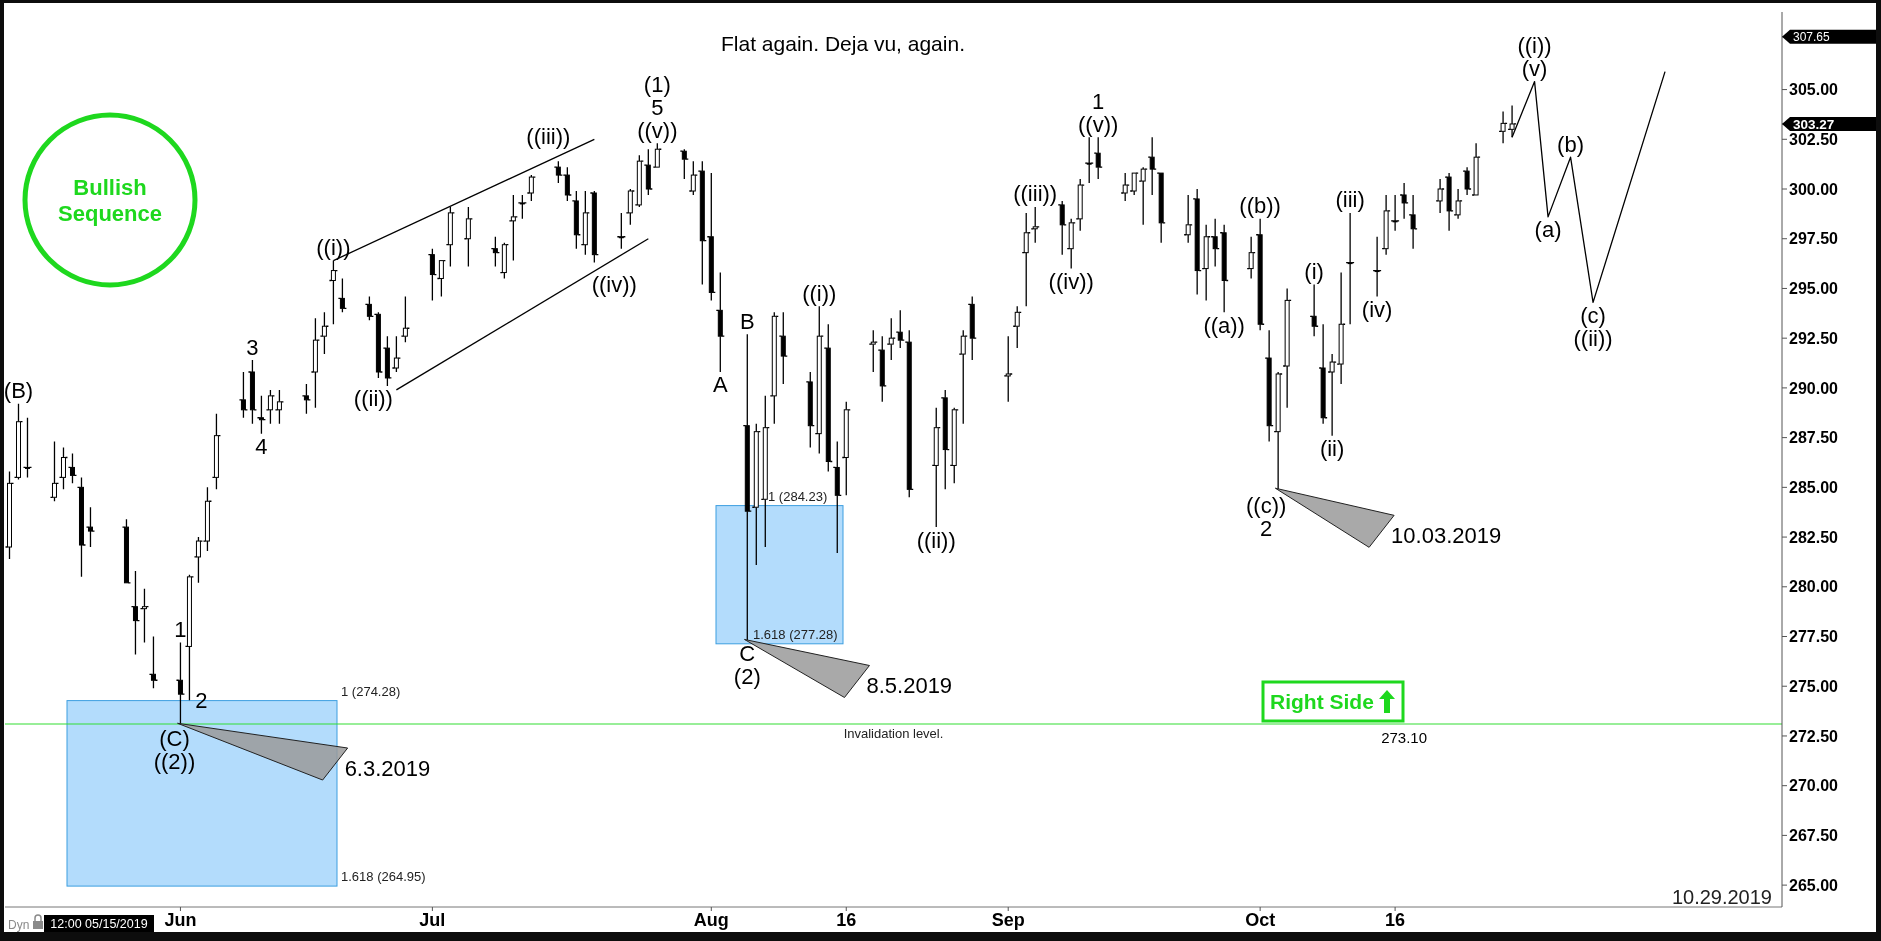 The height and width of the screenshot is (941, 1881). I want to click on y-tick-label: 277.50, so click(1814, 637).